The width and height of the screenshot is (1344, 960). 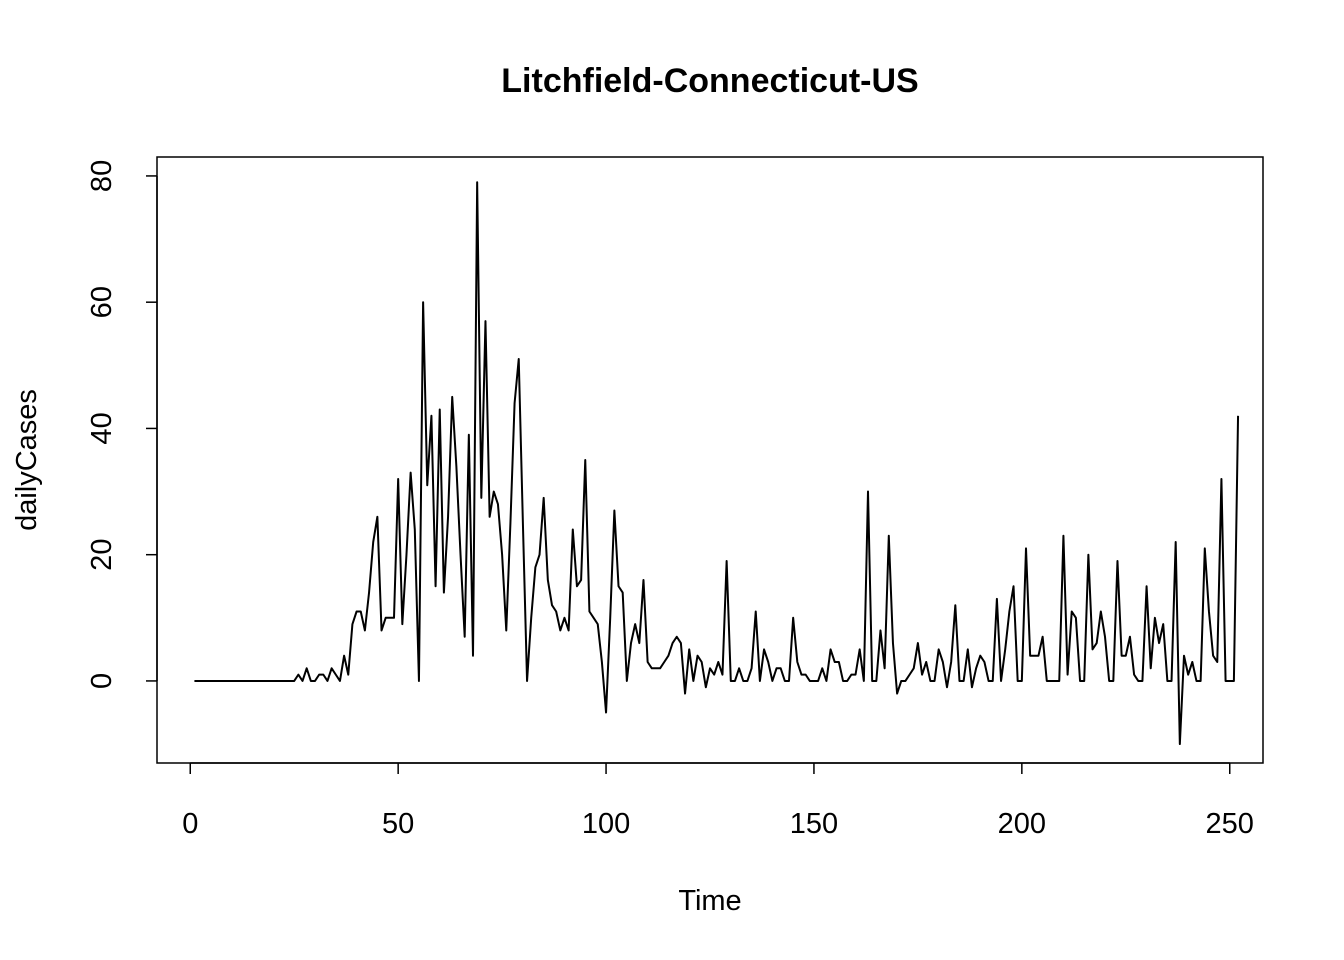 What do you see at coordinates (27, 460) in the screenshot?
I see `y-axis-label: dailyCases` at bounding box center [27, 460].